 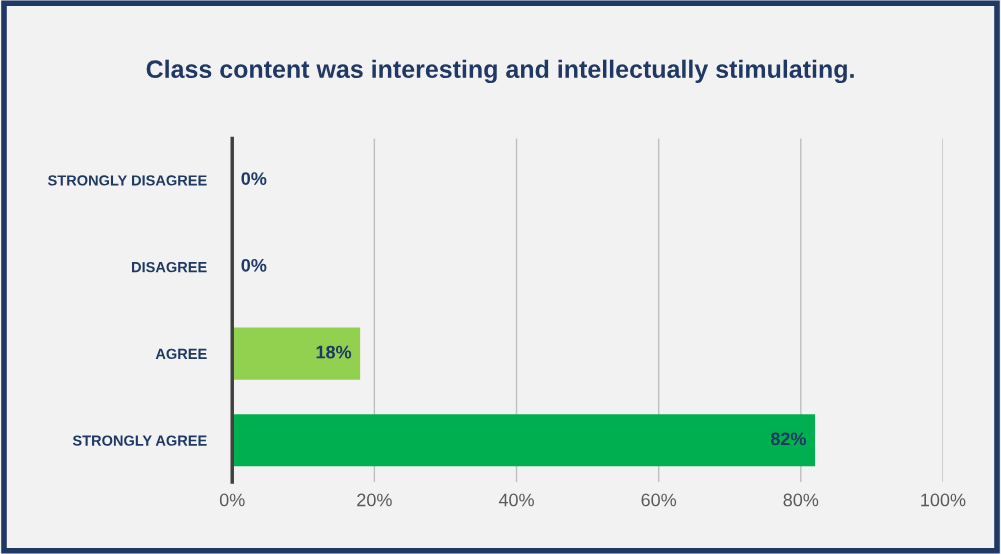 I want to click on y-tick-label: STRONGLY AGREE, so click(x=139, y=440).